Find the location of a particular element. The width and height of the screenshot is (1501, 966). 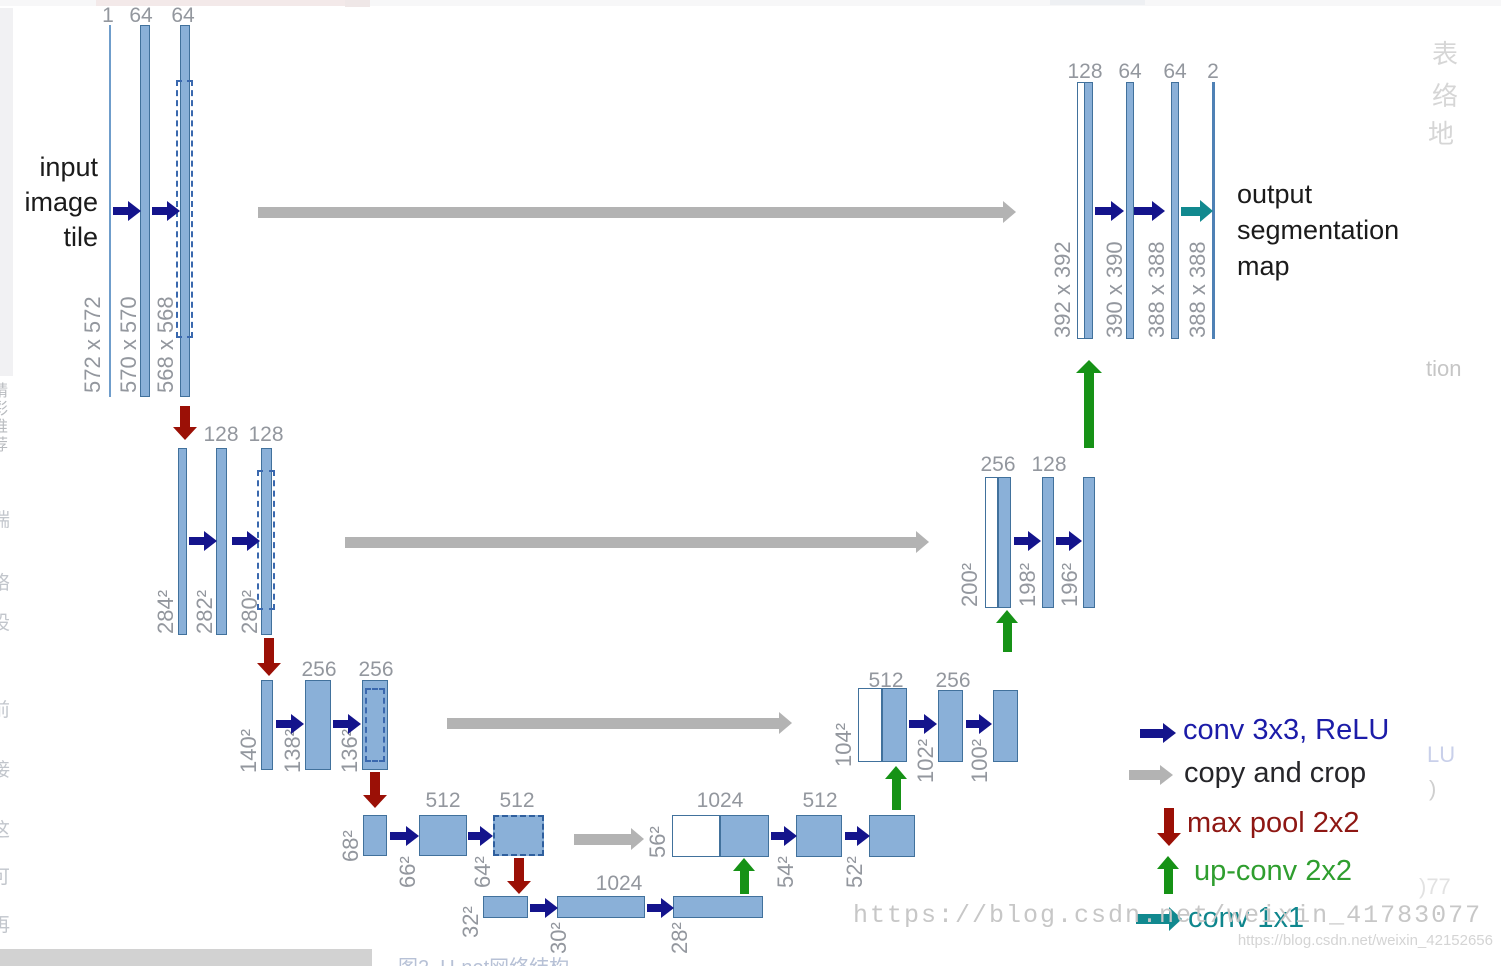

ghost-paren-text: ) is located at coordinates (1433, 788).